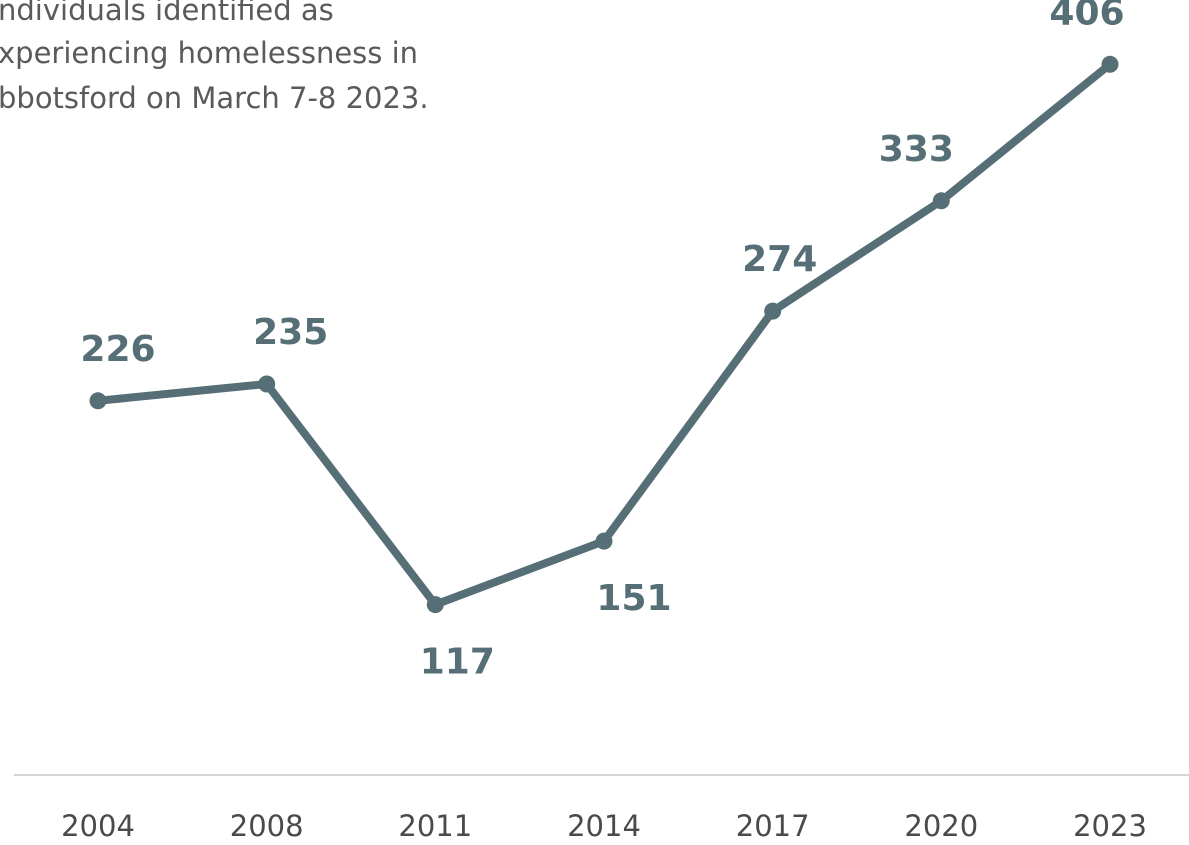 This screenshot has width=1189, height=845. What do you see at coordinates (1086, 16) in the screenshot?
I see `data-label-2023: 406` at bounding box center [1086, 16].